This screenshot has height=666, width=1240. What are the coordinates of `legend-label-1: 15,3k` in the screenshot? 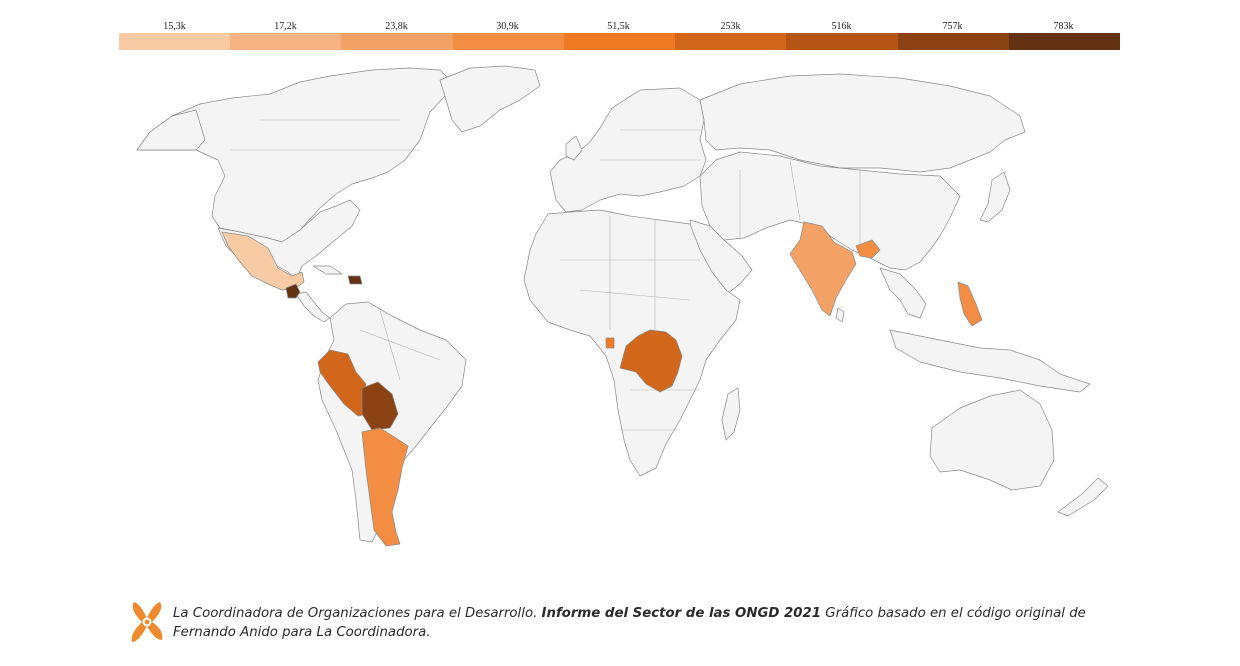 It's located at (174, 26).